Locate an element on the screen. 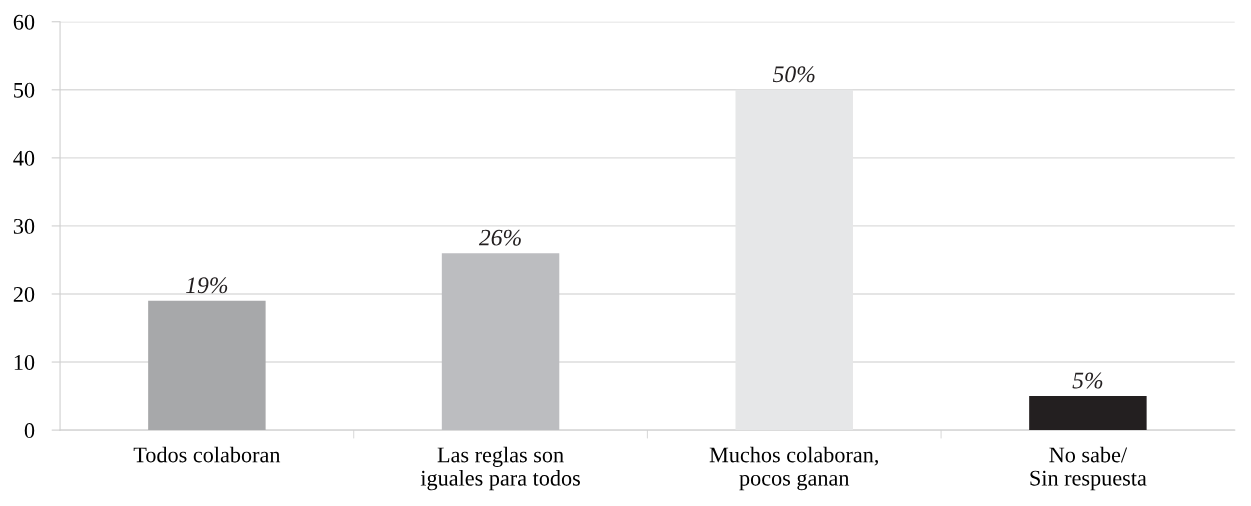 This screenshot has width=1251, height=506. x-tick-label: Todos colaboran is located at coordinates (207, 454).